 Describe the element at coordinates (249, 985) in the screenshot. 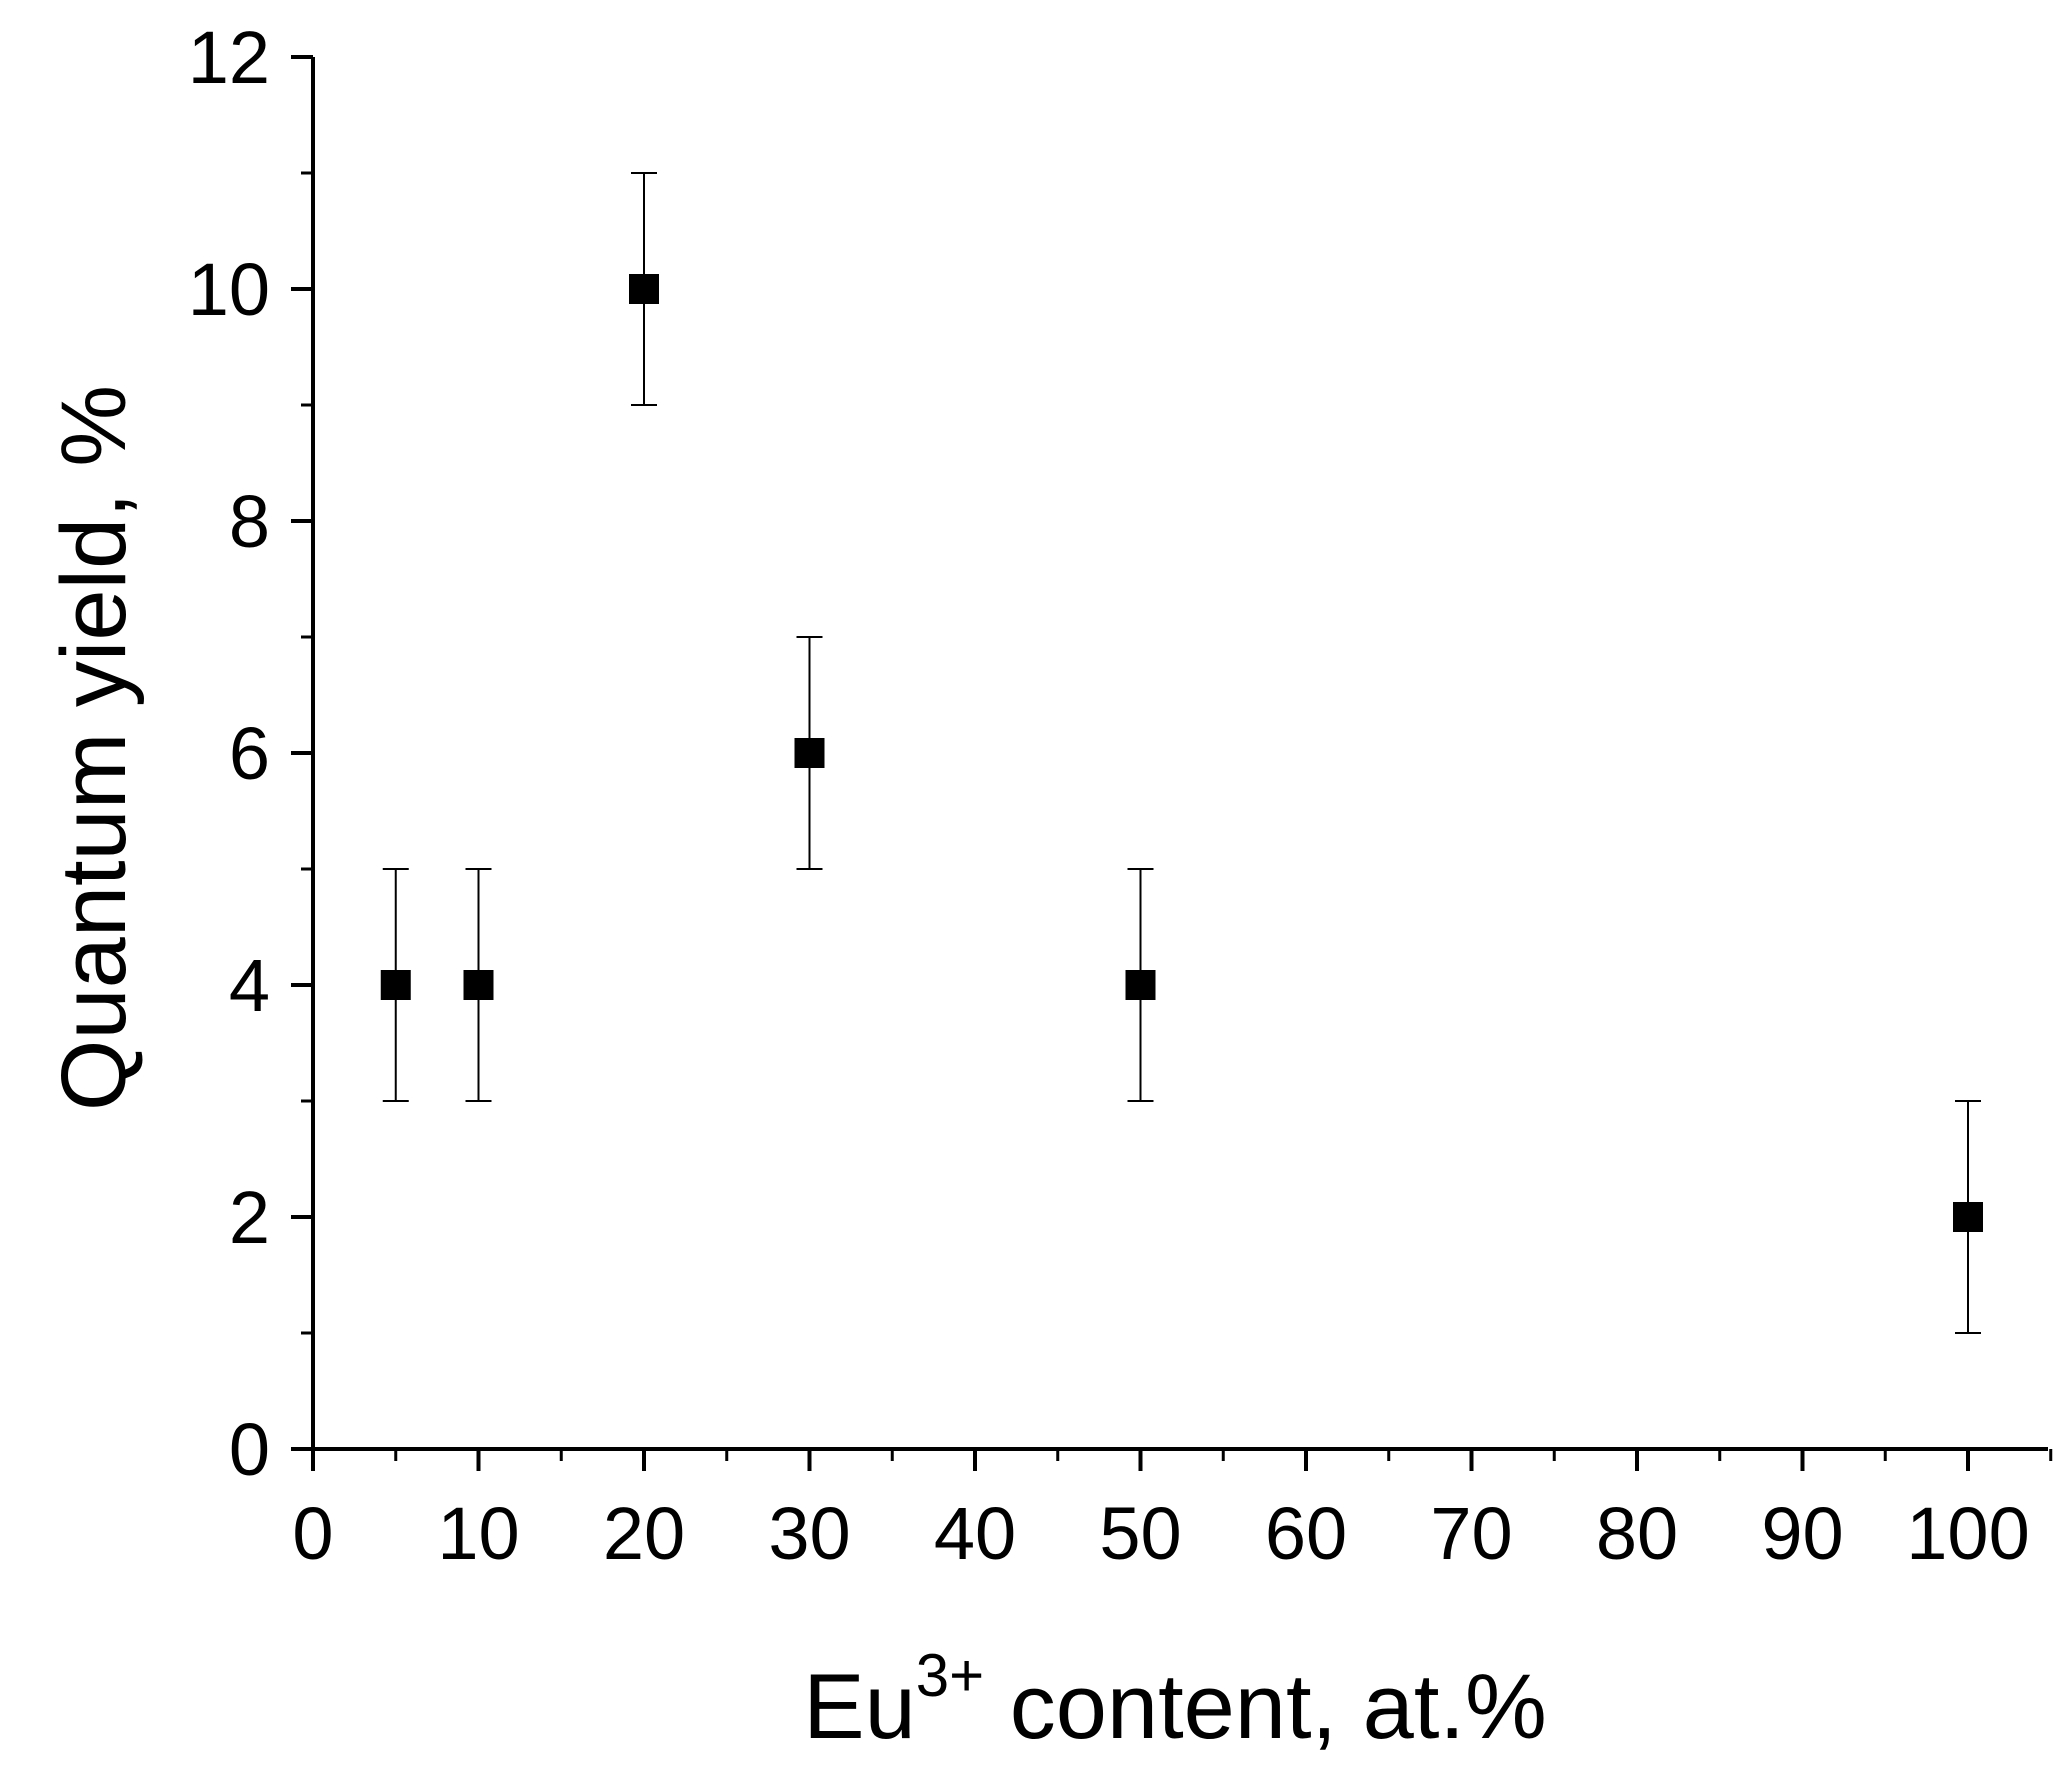

I see `y-tick-label: 4` at that location.